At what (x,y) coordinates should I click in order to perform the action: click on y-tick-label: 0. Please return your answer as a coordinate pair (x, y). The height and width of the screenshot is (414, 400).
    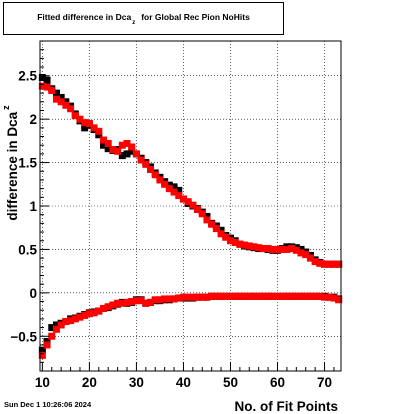
    Looking at the image, I should click on (33, 293).